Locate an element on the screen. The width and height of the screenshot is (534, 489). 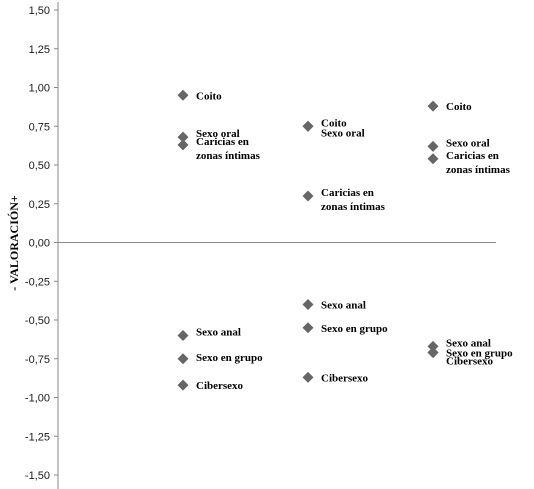
y-tick-label: 0,00 is located at coordinates (39, 244).